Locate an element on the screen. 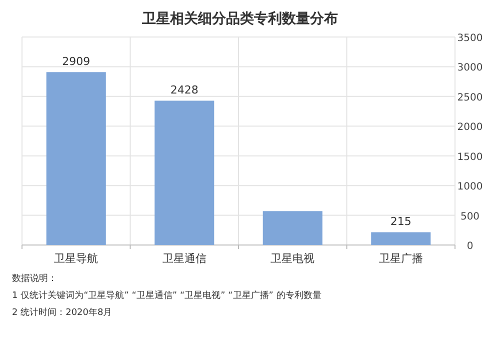 The image size is (499, 342). data-label: 215 is located at coordinates (401, 221).